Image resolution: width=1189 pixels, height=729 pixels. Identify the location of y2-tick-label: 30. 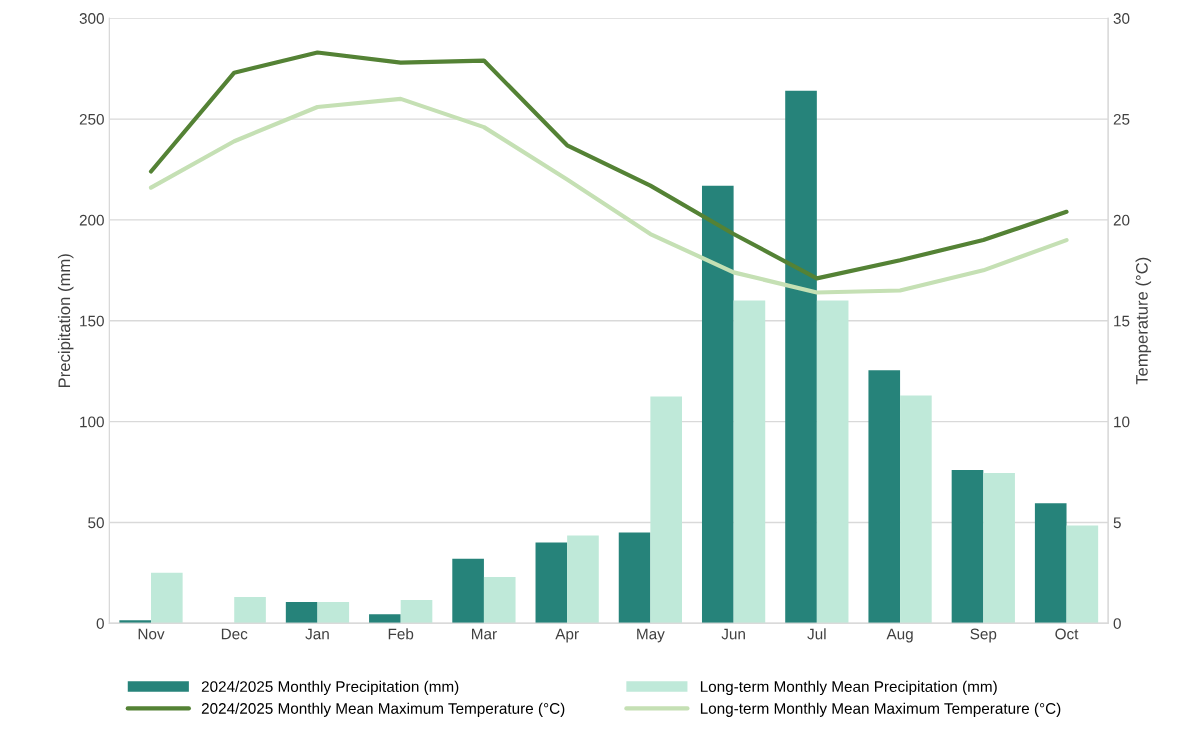
(1121, 18).